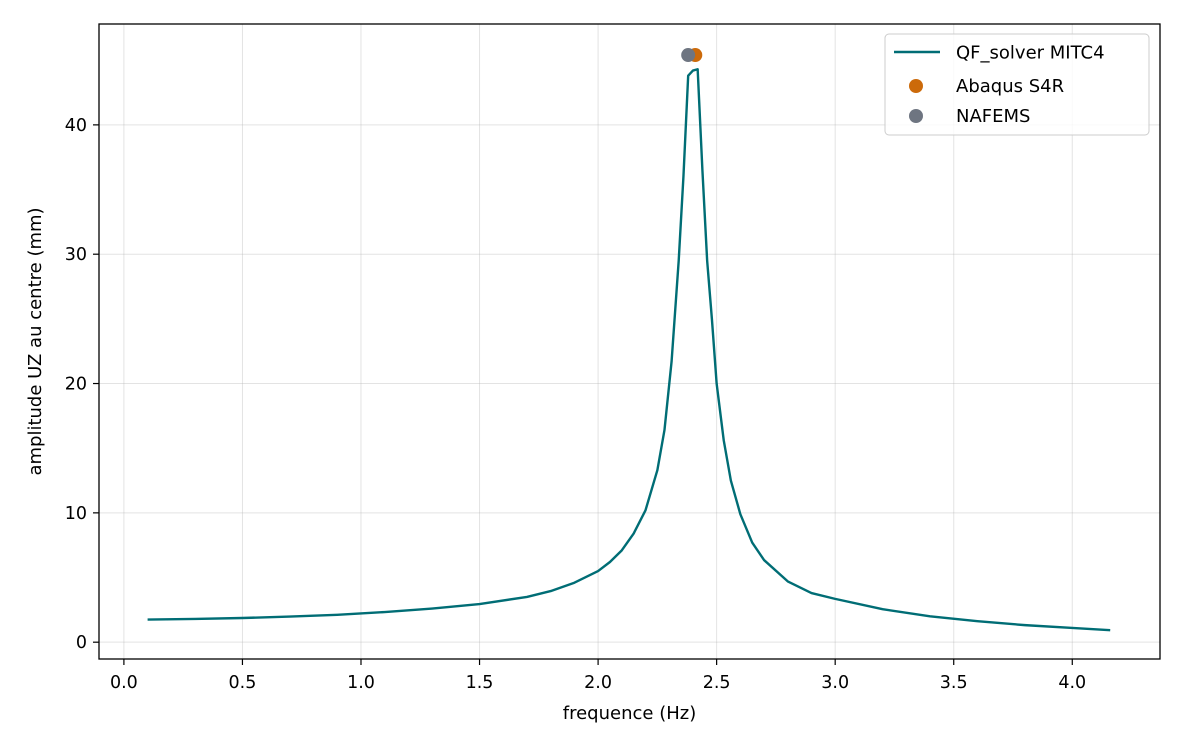 The image size is (1184, 752). I want to click on x-tick-label: 2.5, so click(717, 683).